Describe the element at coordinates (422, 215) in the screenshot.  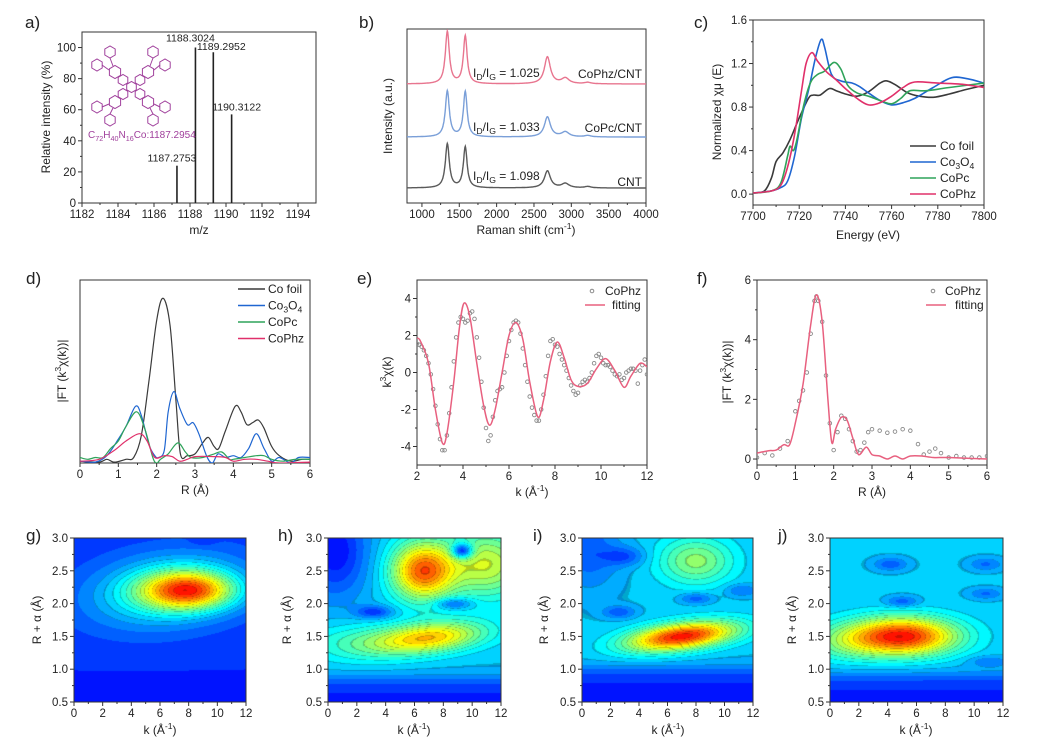
I see `x-tick-label: 1000` at that location.